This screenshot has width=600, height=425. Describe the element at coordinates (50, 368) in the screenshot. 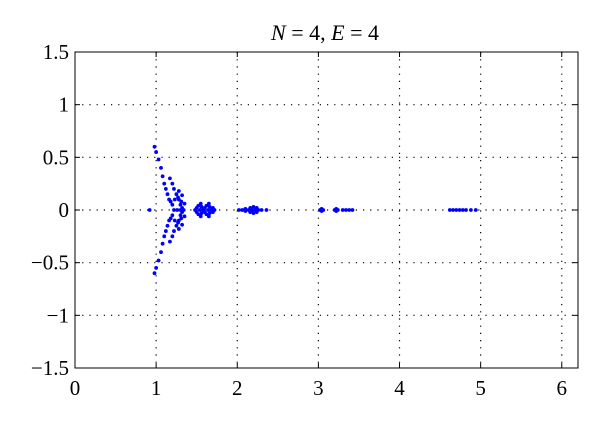

I see `y-tick-label: −1.5` at that location.